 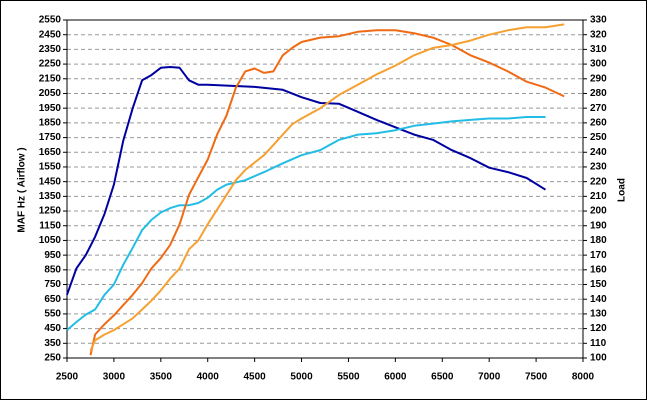 I want to click on y2-tick-label: 310, so click(x=598, y=49).